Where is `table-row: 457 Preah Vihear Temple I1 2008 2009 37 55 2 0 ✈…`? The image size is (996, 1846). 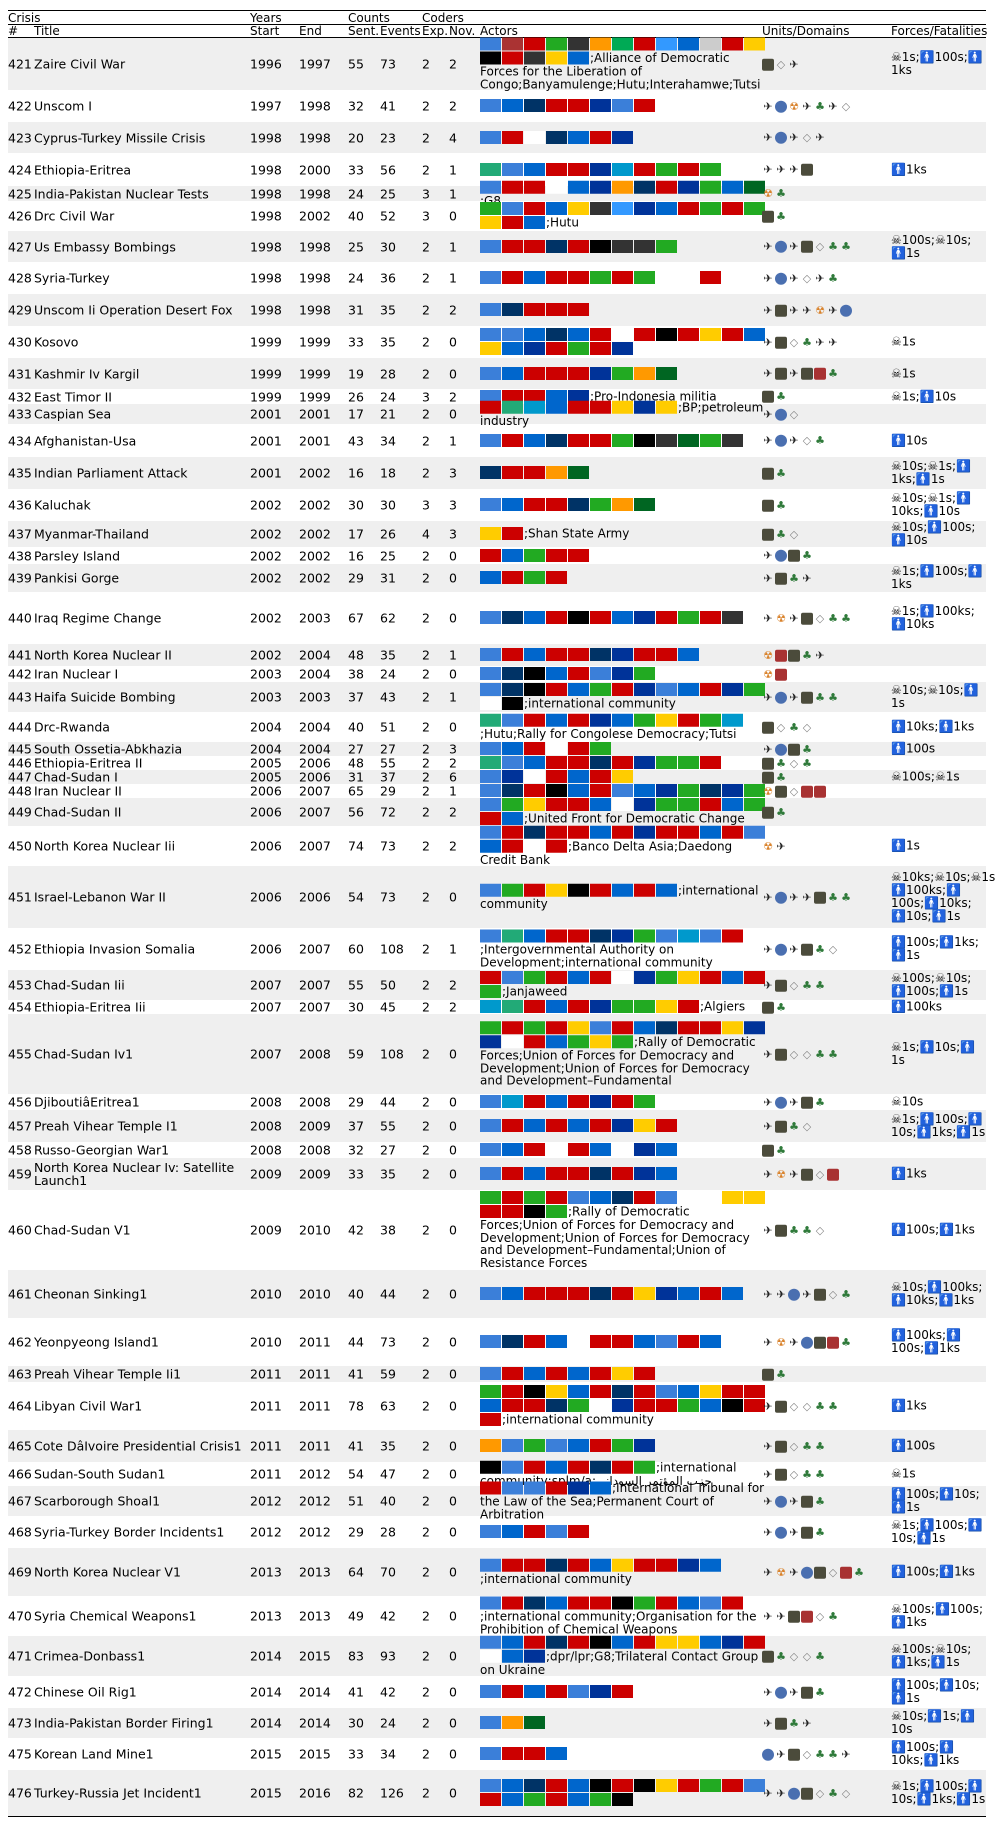
table-row: 457 Preah Vihear Temple I1 2008 2009 37 55 2 0 ✈… is located at coordinates (497, 1126).